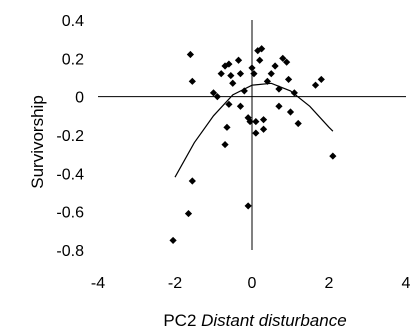 The height and width of the screenshot is (336, 412). What do you see at coordinates (329, 283) in the screenshot?
I see `x-tick-label: 2` at bounding box center [329, 283].